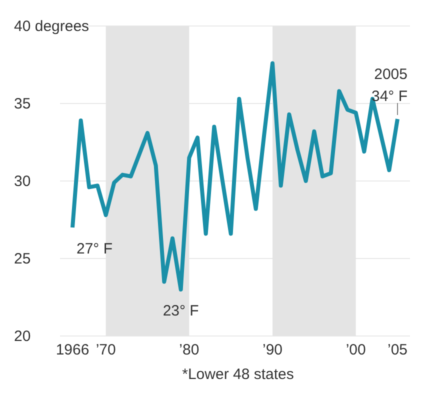 This screenshot has height=405, width=436. I want to click on x-tick-label: 1966, so click(73, 350).